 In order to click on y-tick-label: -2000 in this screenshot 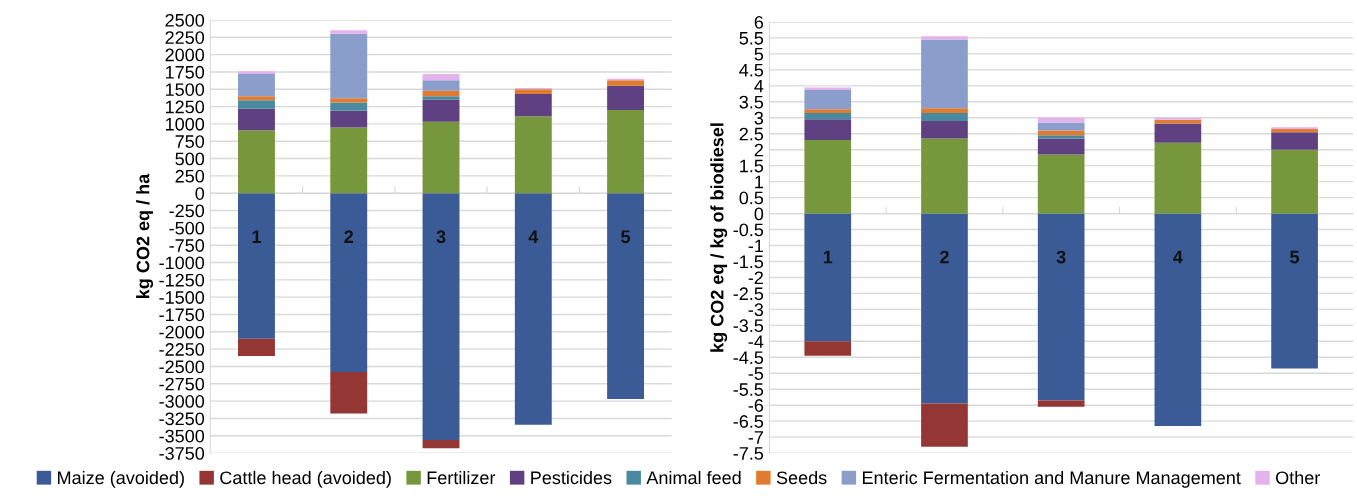, I will do `click(182, 332)`.